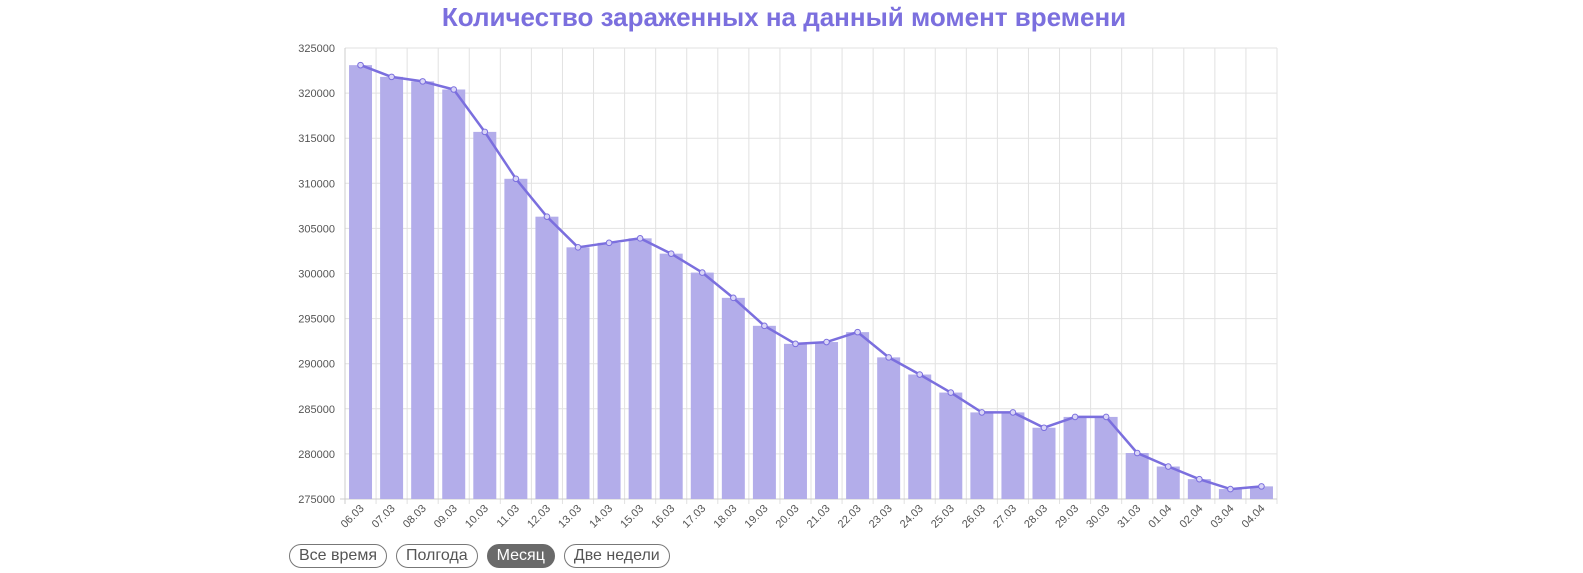 The width and height of the screenshot is (1583, 573). I want to click on x-tick-label: 30.03, so click(1098, 517).